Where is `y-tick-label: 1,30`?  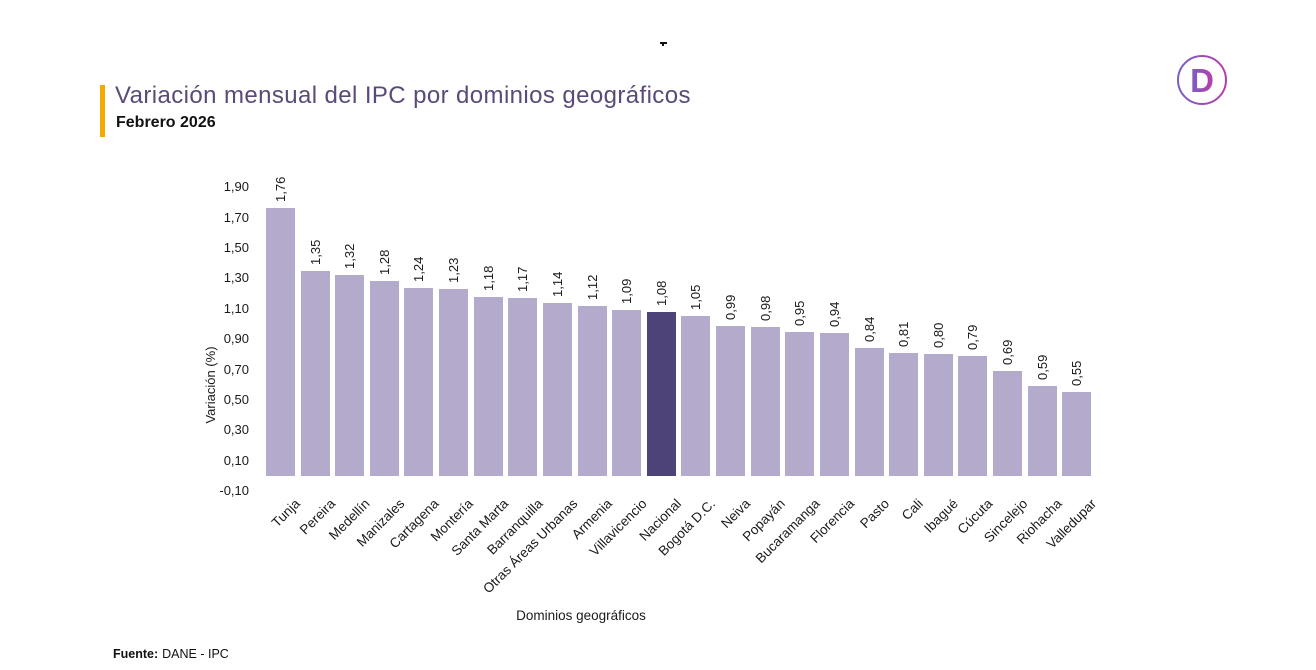 y-tick-label: 1,30 is located at coordinates (236, 278).